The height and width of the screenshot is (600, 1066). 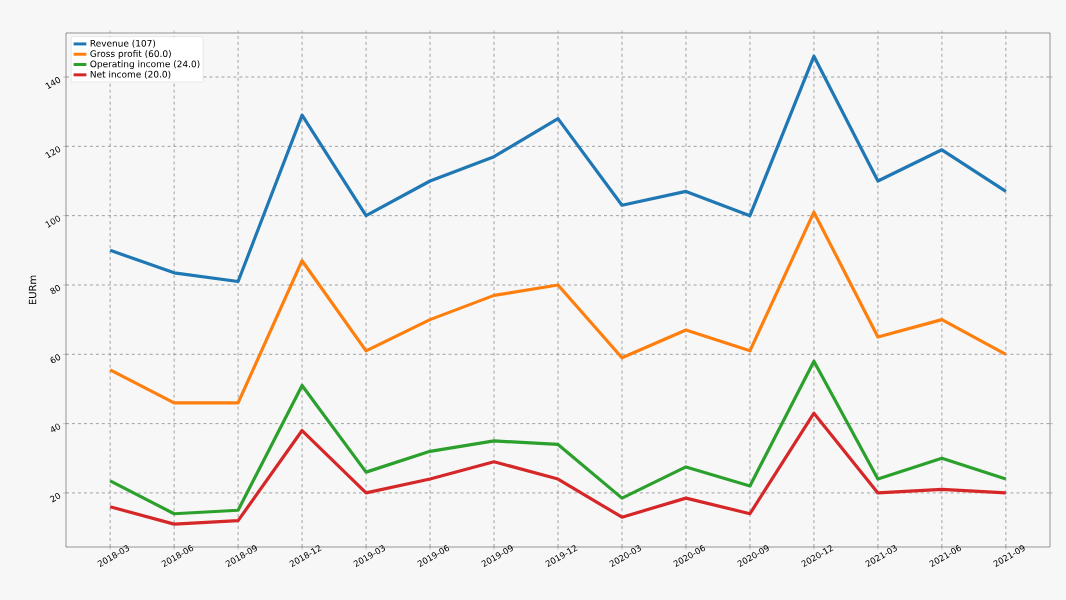 I want to click on y-tick-label: 140, so click(x=53, y=83).